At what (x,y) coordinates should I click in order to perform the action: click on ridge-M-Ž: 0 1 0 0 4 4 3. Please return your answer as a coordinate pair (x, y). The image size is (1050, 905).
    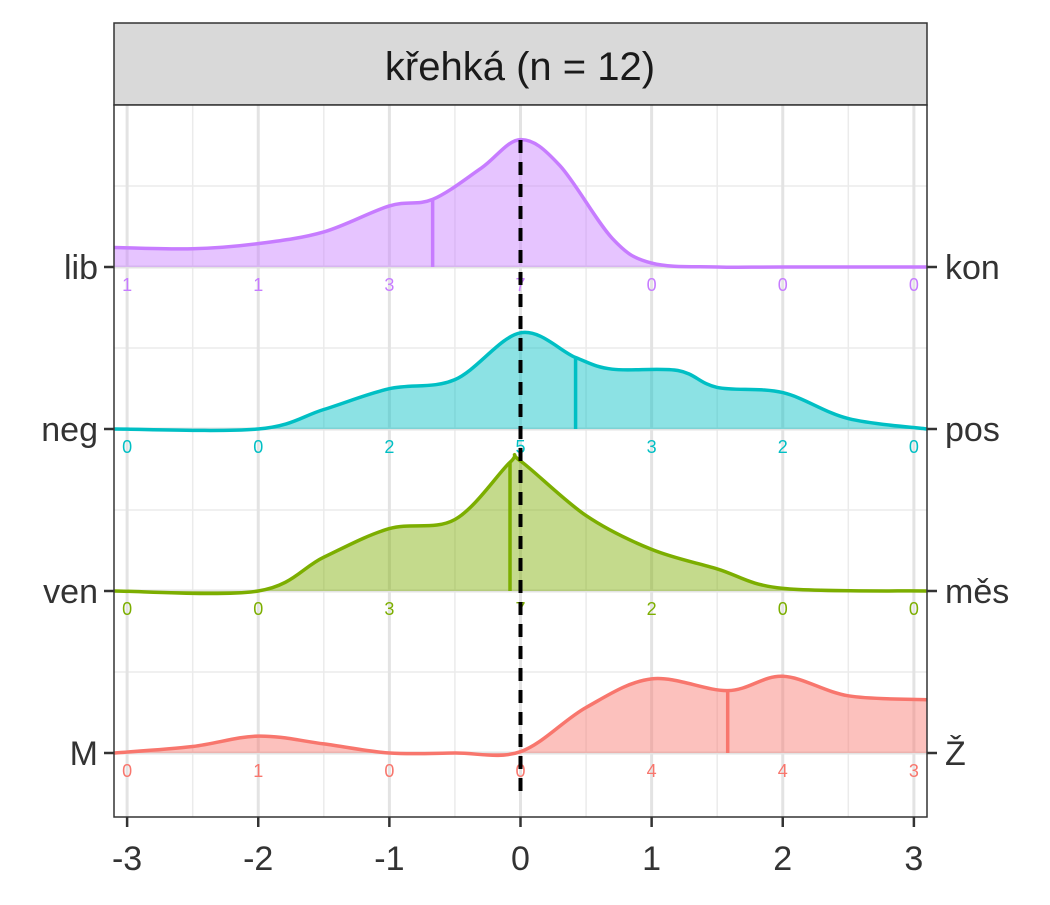
    Looking at the image, I should click on (520, 727).